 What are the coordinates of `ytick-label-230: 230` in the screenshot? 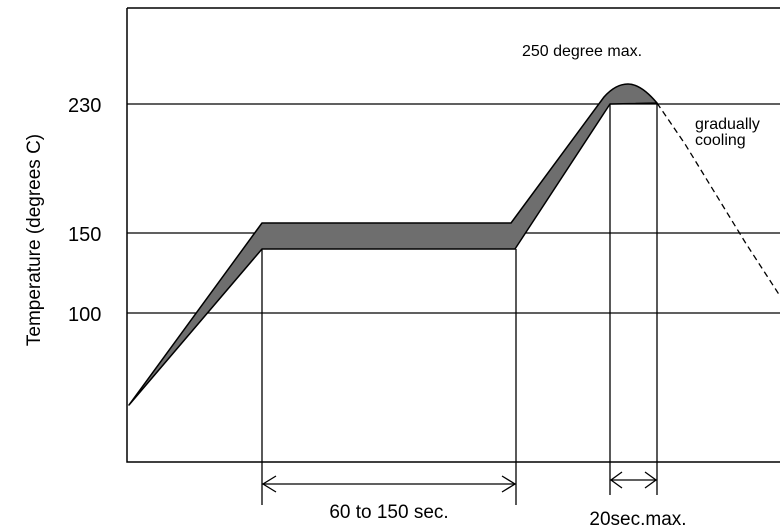 It's located at (84, 106).